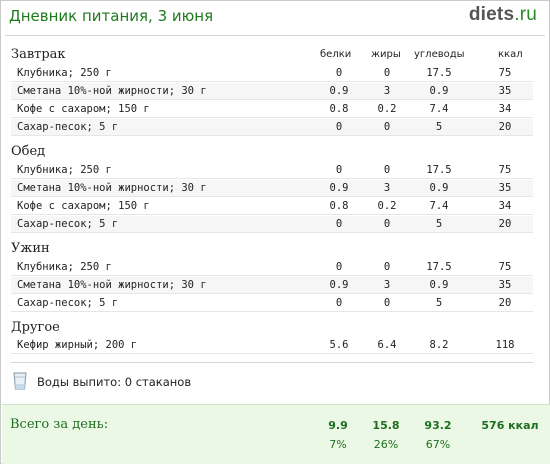  I want to click on total-carbs: 93.2, so click(438, 425).